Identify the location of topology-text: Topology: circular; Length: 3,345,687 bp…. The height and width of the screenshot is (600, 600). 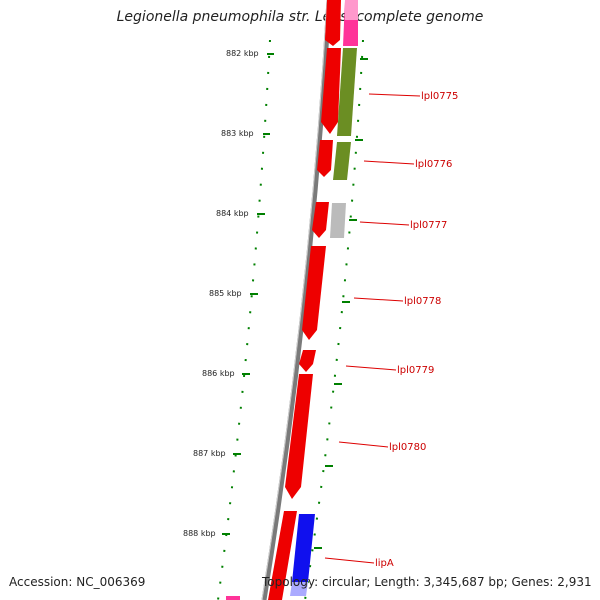
(427, 582).